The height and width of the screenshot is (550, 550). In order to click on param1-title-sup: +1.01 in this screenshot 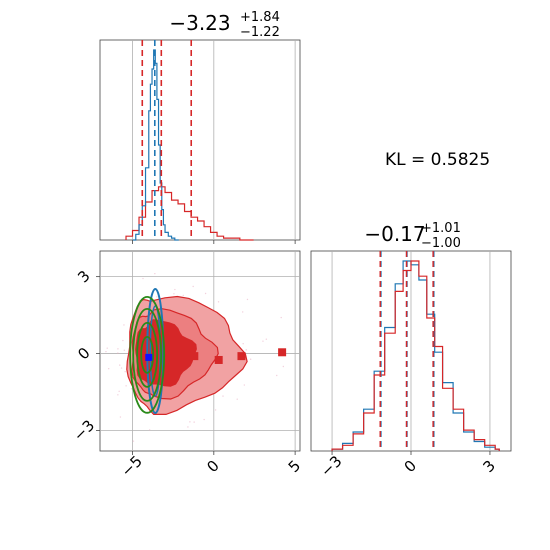, I will do `click(441, 228)`.